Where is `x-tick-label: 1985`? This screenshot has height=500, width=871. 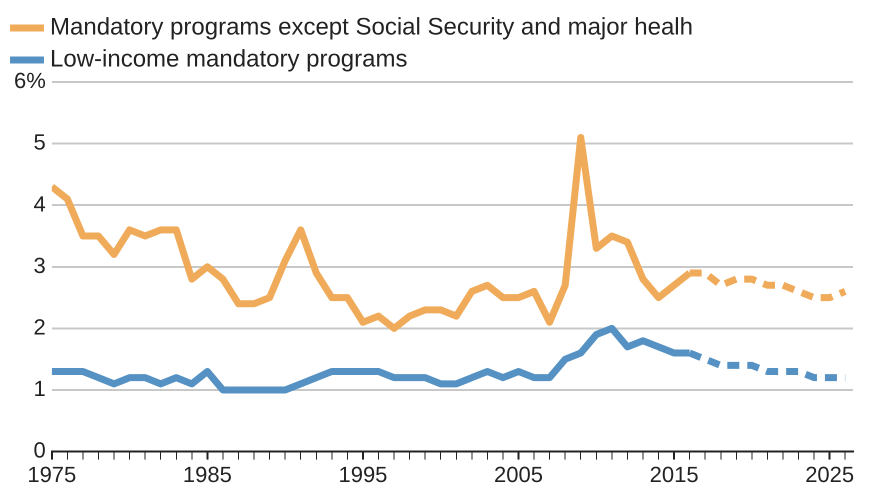
x-tick-label: 1985 is located at coordinates (207, 474).